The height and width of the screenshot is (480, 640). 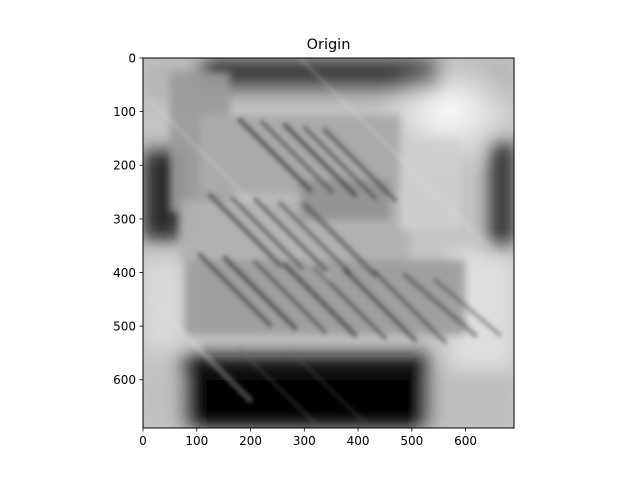 I want to click on y-tick-label: 0, so click(x=132, y=59).